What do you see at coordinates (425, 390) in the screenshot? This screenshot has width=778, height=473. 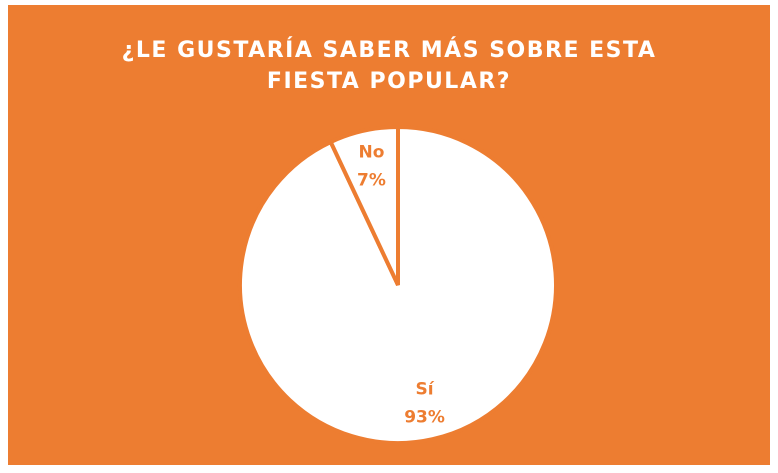 I see `slice-category-label: Sí` at bounding box center [425, 390].